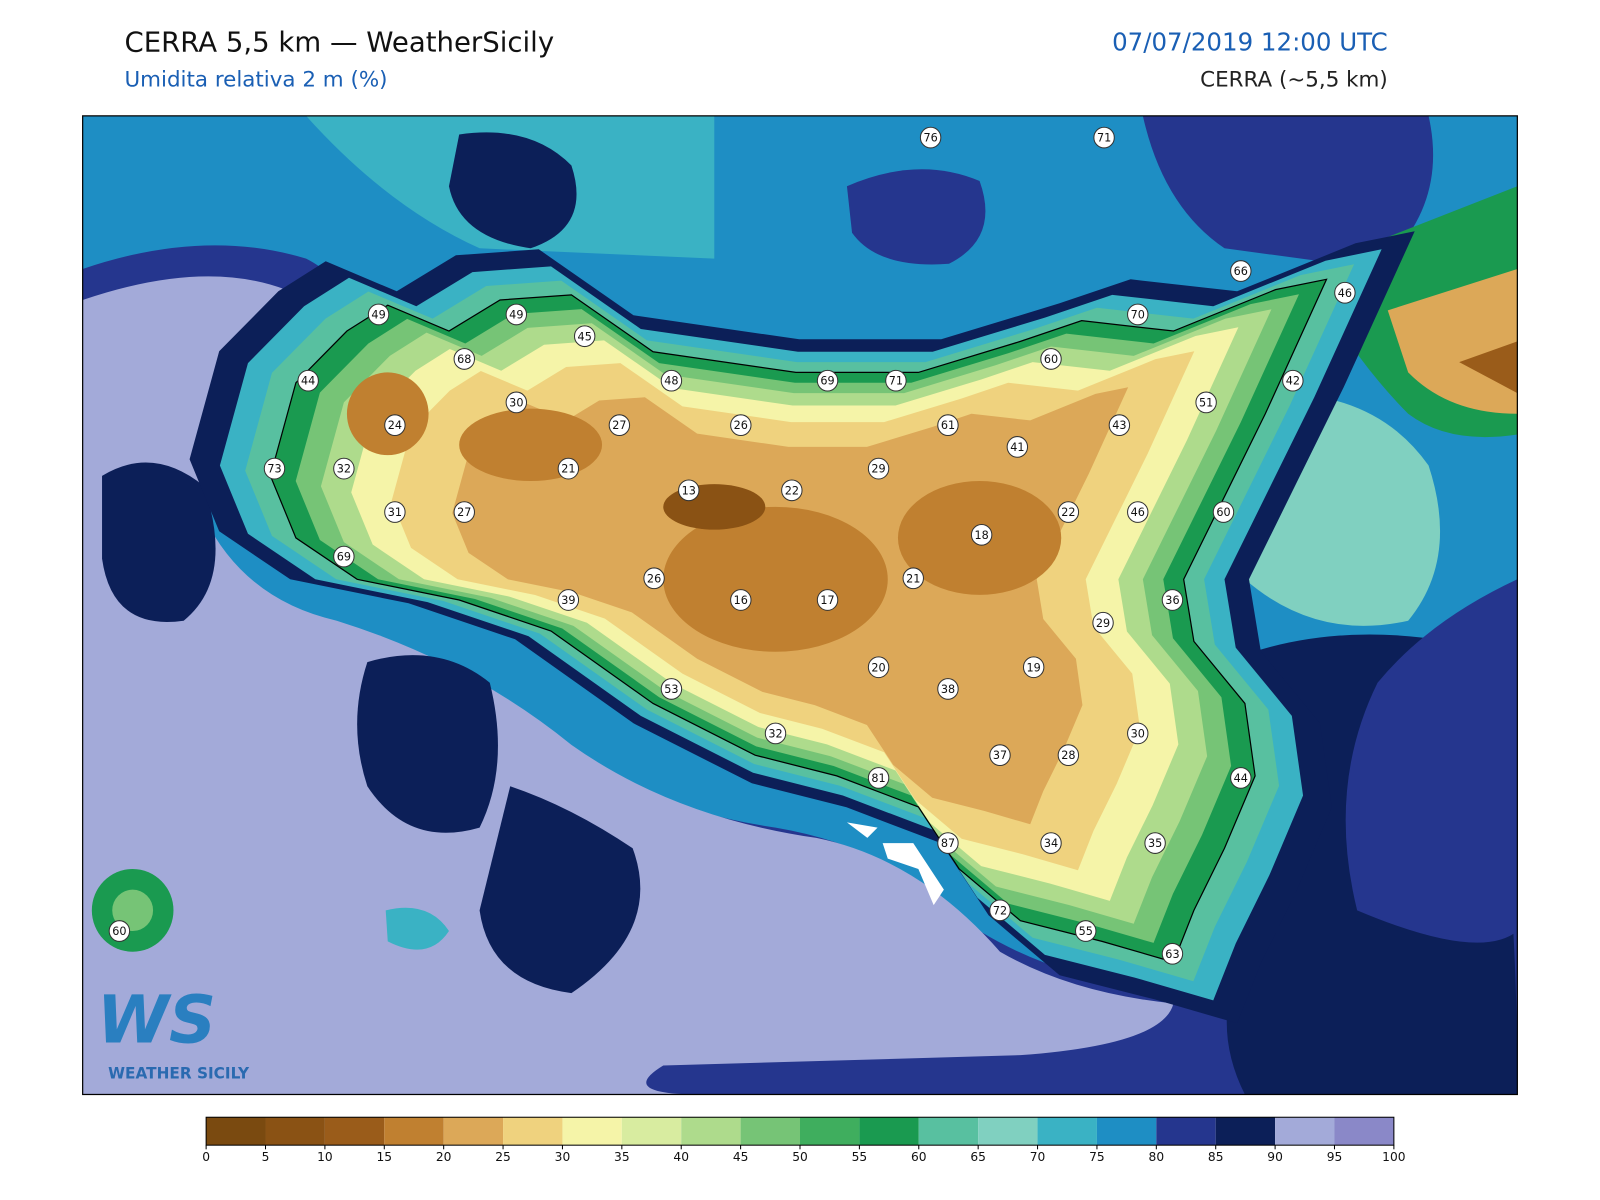 The height and width of the screenshot is (1200, 1600). I want to click on station-value: 41, so click(1017, 447).